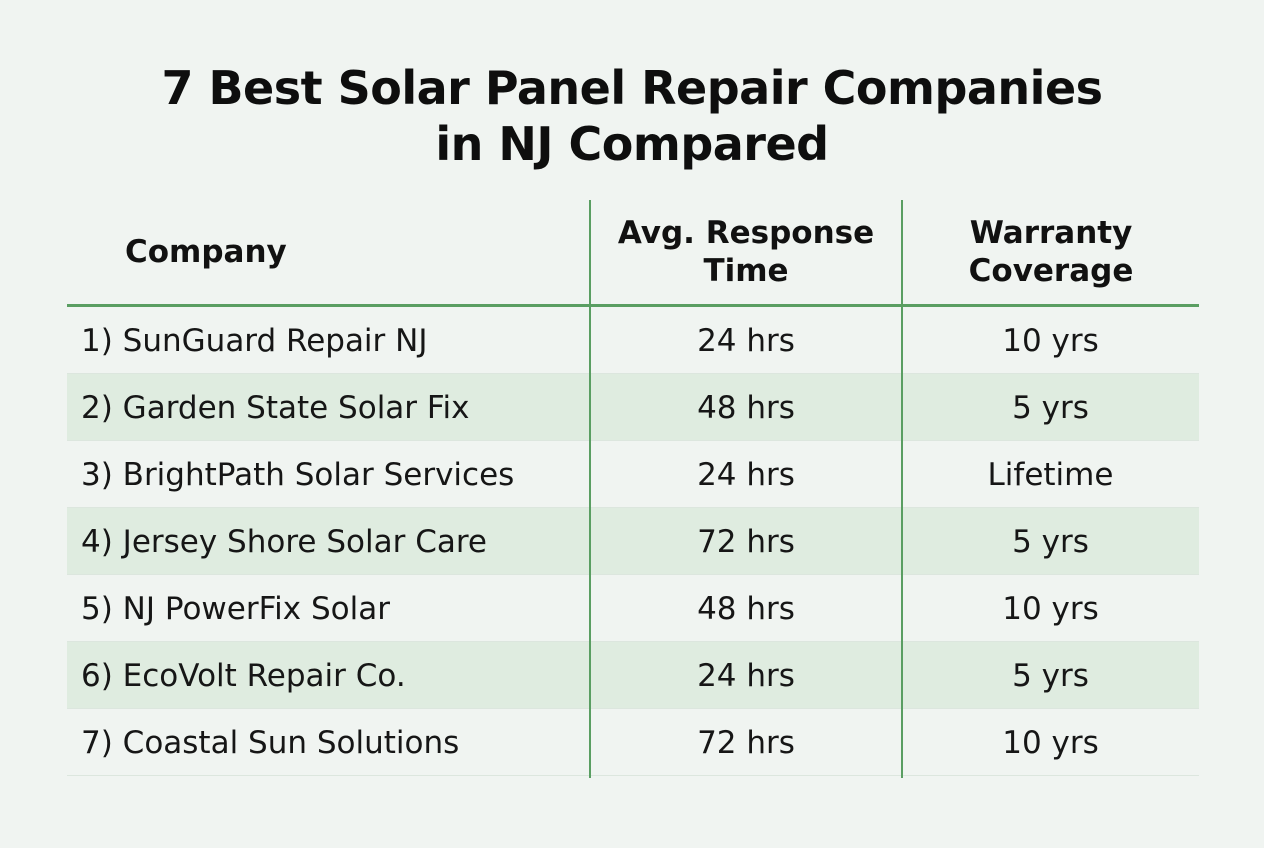 The width and height of the screenshot is (1264, 848). Describe the element at coordinates (633, 675) in the screenshot. I see `table-row: 6) EcoVolt Repair Co. 24 hrs 5 yrs` at that location.